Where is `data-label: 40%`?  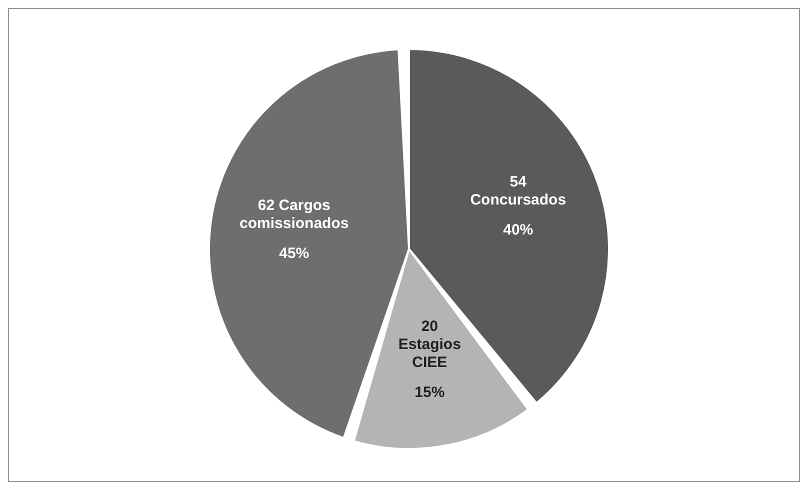 data-label: 40% is located at coordinates (518, 230).